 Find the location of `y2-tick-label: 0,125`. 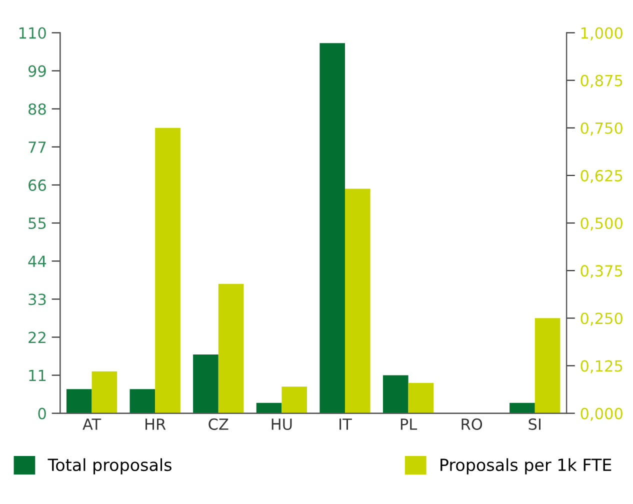

y2-tick-label: 0,125 is located at coordinates (601, 367).